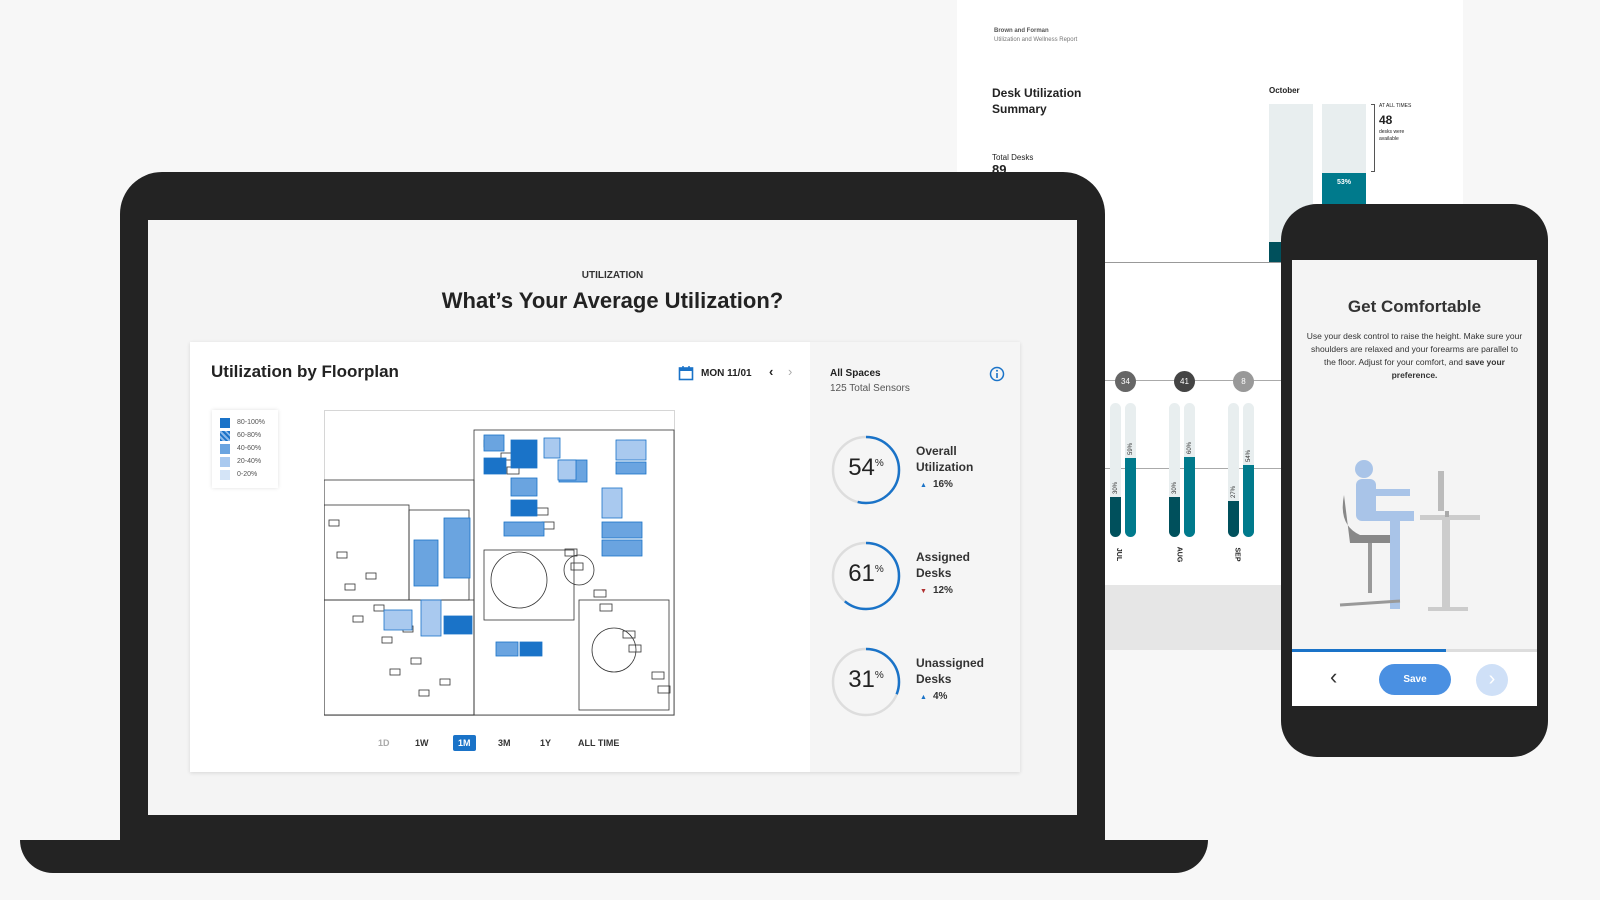 The height and width of the screenshot is (900, 1600). What do you see at coordinates (599, 743) in the screenshot?
I see `timeframe-all-time: ALL TIME` at bounding box center [599, 743].